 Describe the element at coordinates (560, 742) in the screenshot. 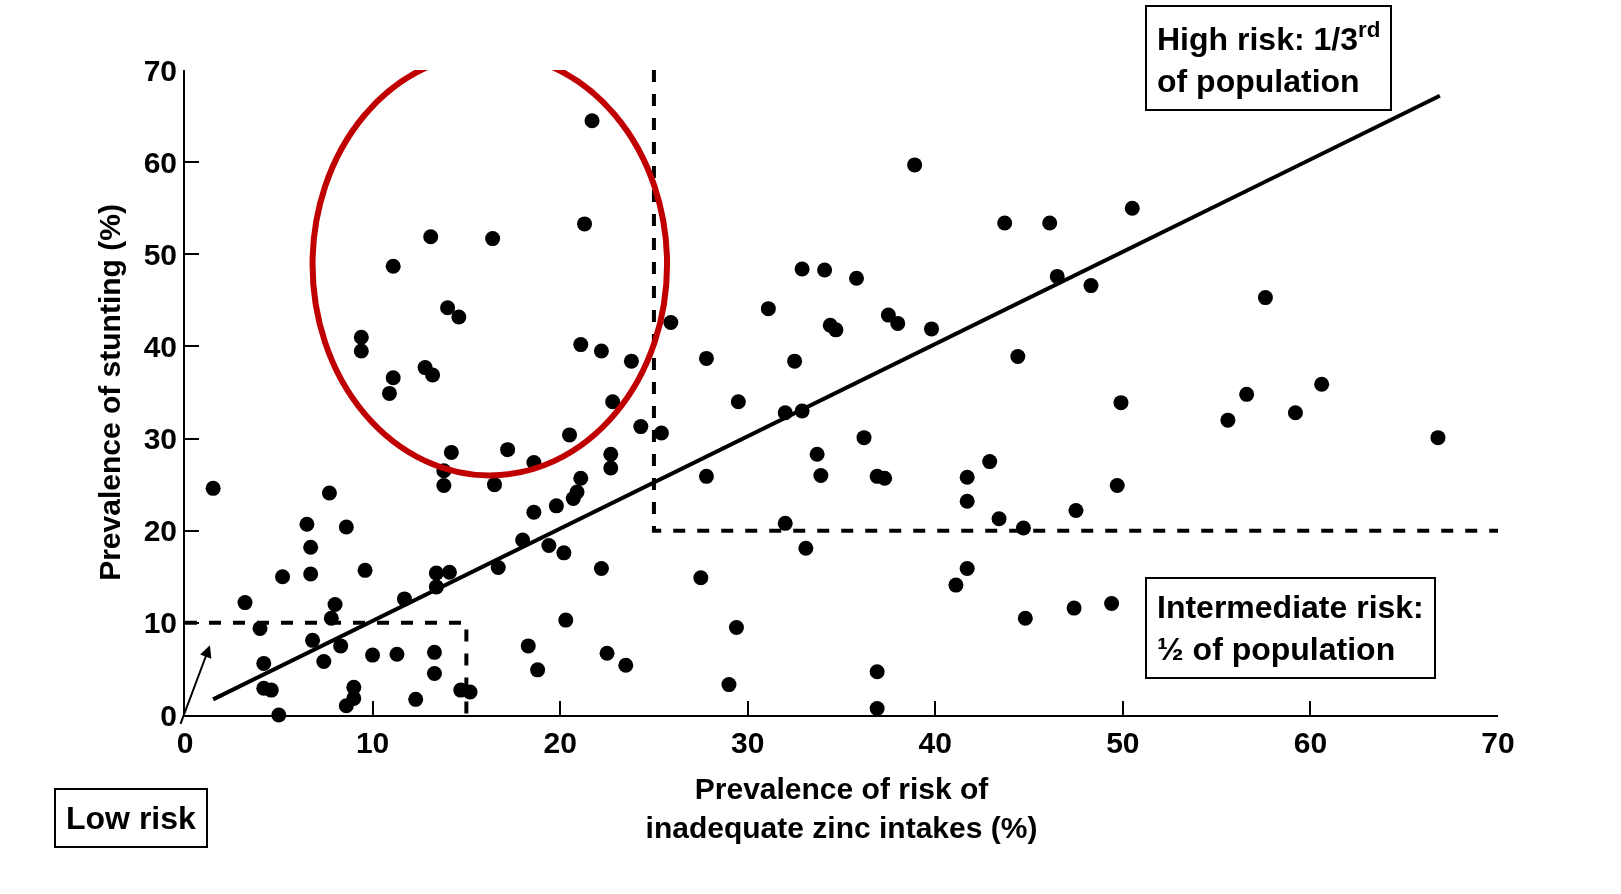

I see `x-tick-label: 20` at that location.